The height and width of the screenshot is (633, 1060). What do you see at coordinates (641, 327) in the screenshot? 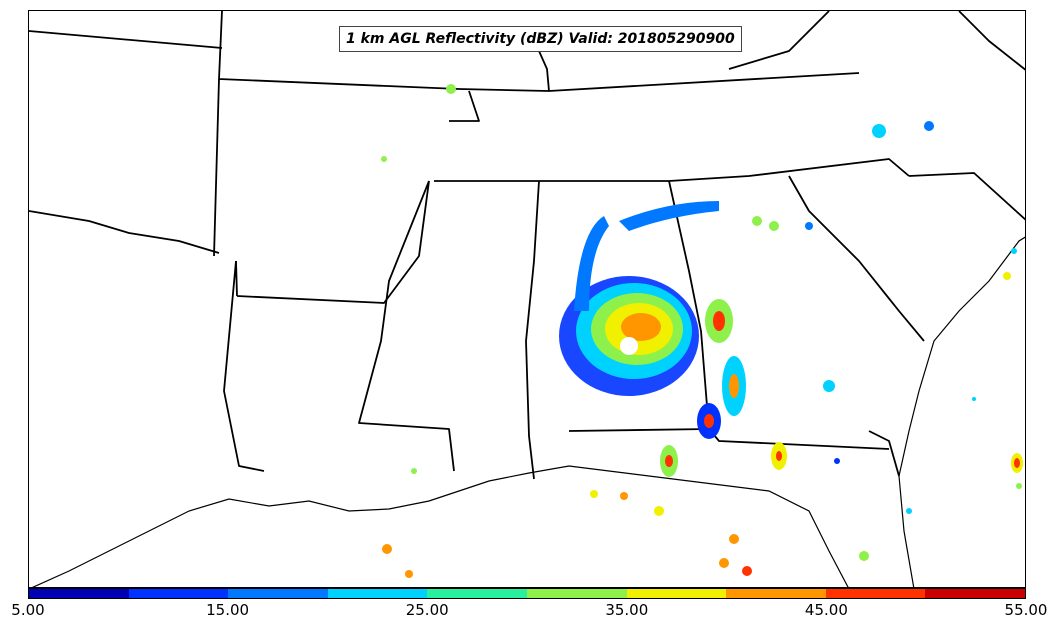
I see `storm-core-orange` at bounding box center [641, 327].